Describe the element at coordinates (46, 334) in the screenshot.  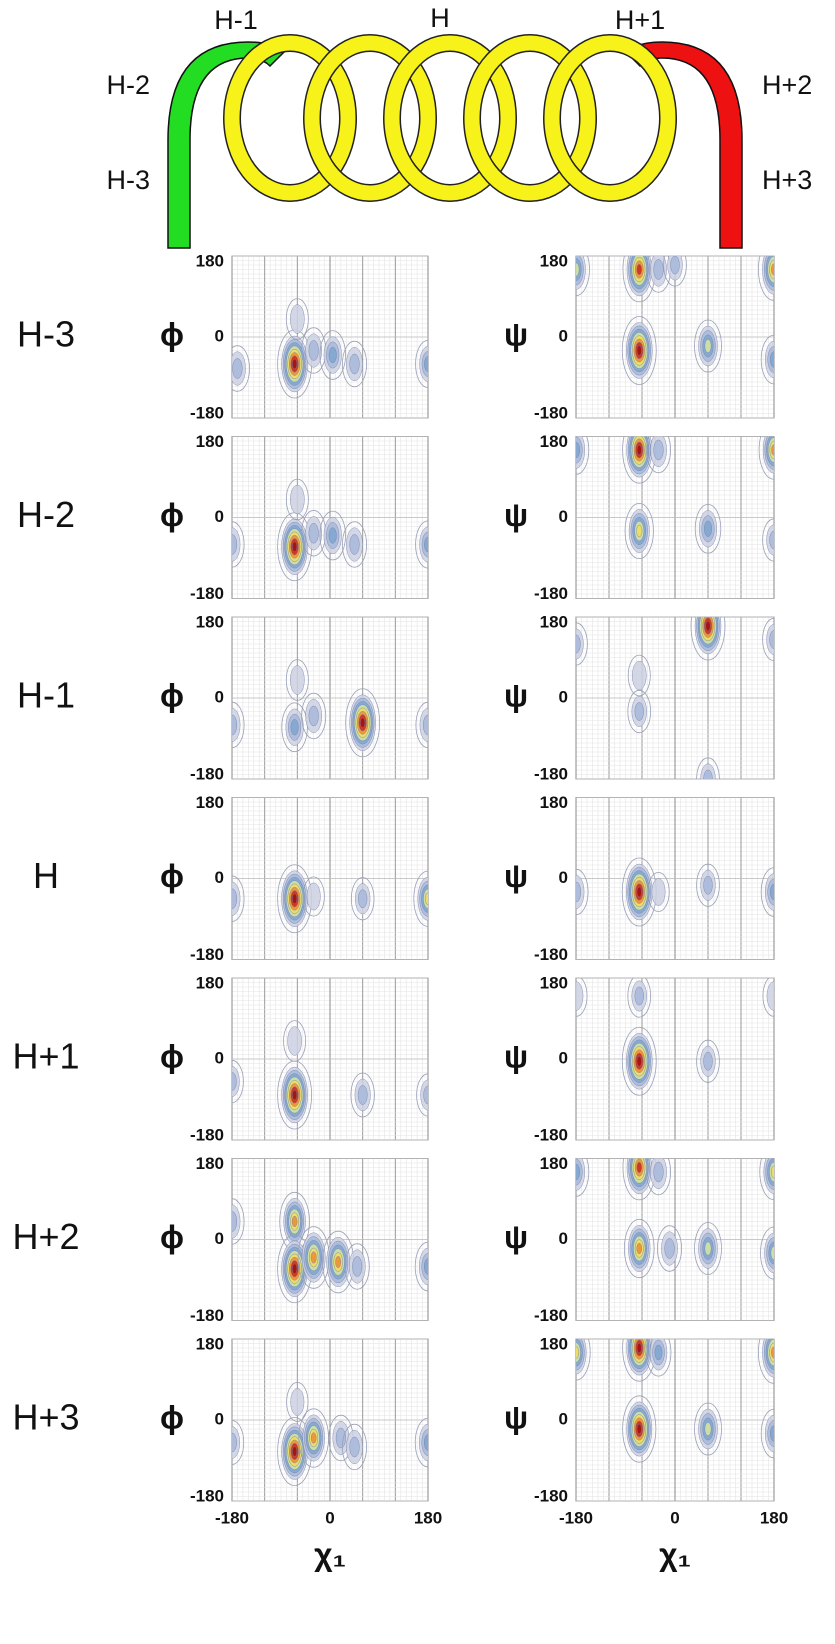
I see `row-label: H-3` at that location.